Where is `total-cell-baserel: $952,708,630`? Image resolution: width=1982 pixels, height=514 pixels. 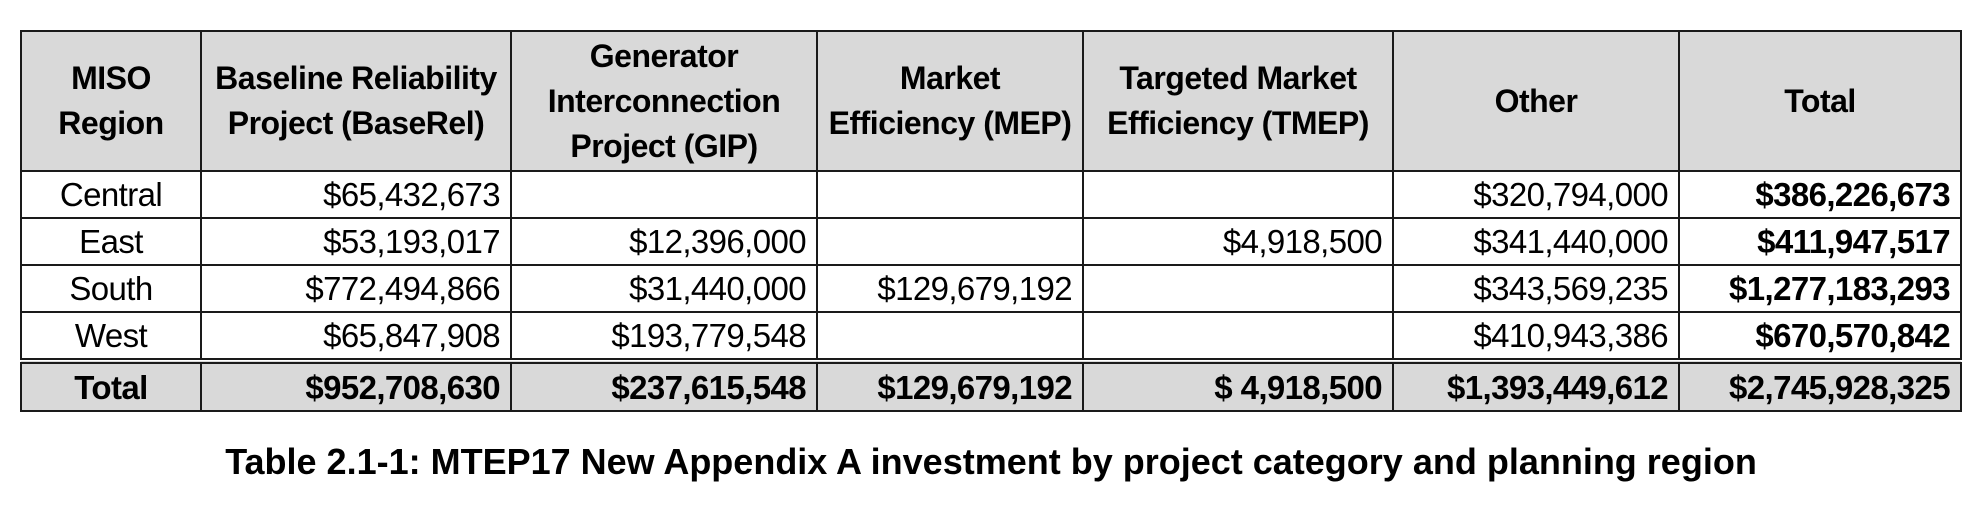
total-cell-baserel: $952,708,630 is located at coordinates (356, 385).